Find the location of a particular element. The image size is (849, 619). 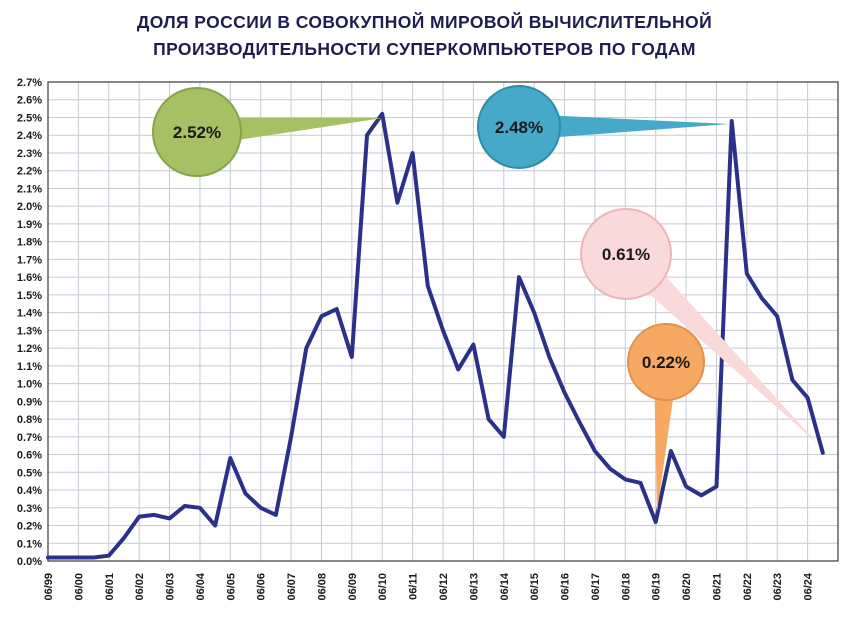

y-axis-label: 0.7% is located at coordinates (29, 438).